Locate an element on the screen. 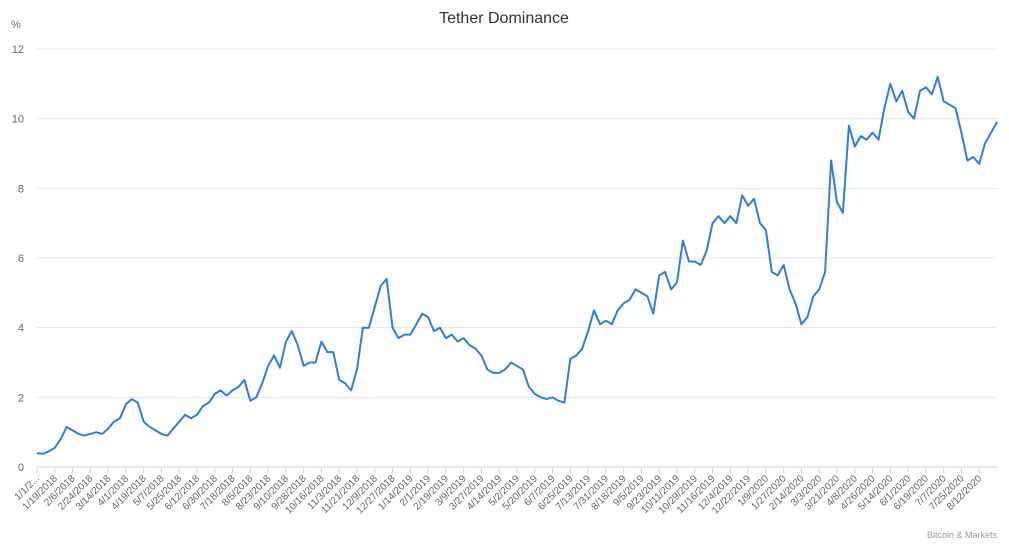 This screenshot has width=1009, height=545. y-tick-label: 0 is located at coordinates (21, 468).